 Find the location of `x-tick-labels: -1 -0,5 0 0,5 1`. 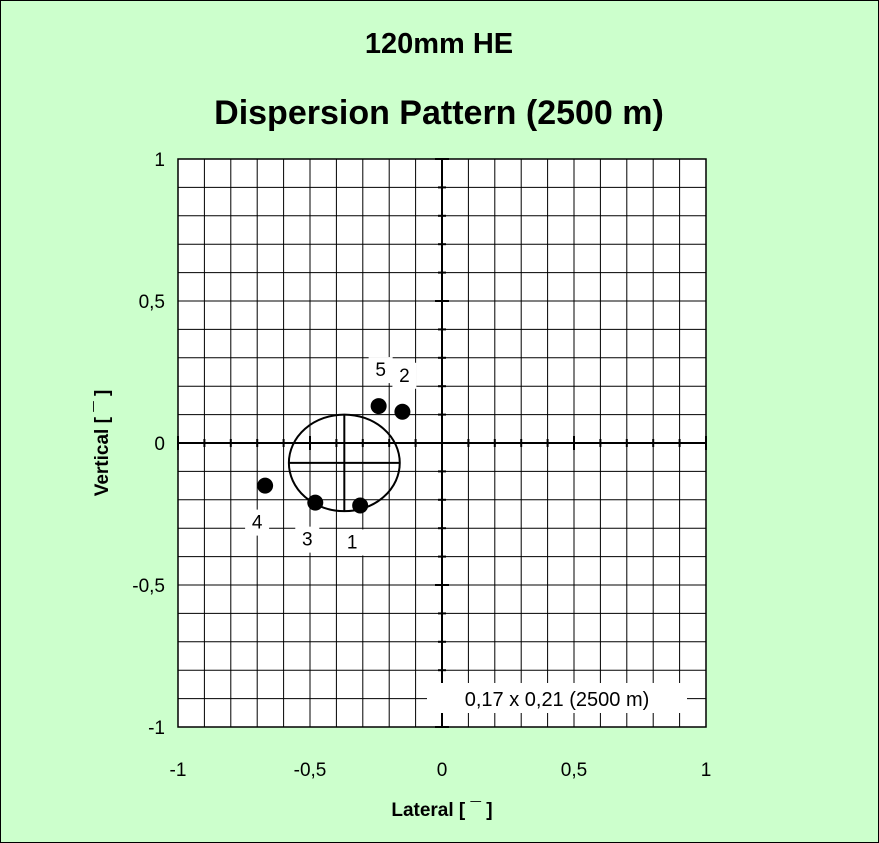

x-tick-labels: -1 -0,5 0 0,5 1 is located at coordinates (441, 770).